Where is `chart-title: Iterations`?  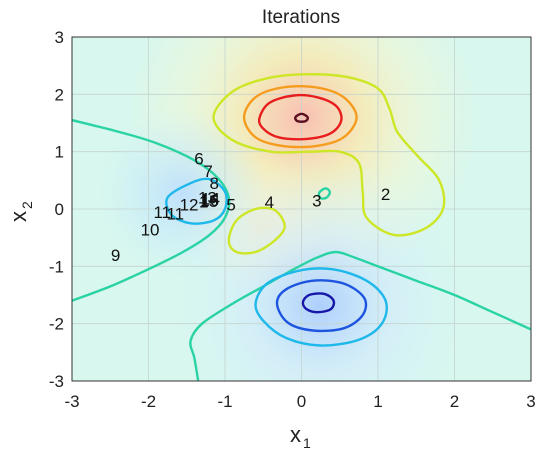 chart-title: Iterations is located at coordinates (301, 17).